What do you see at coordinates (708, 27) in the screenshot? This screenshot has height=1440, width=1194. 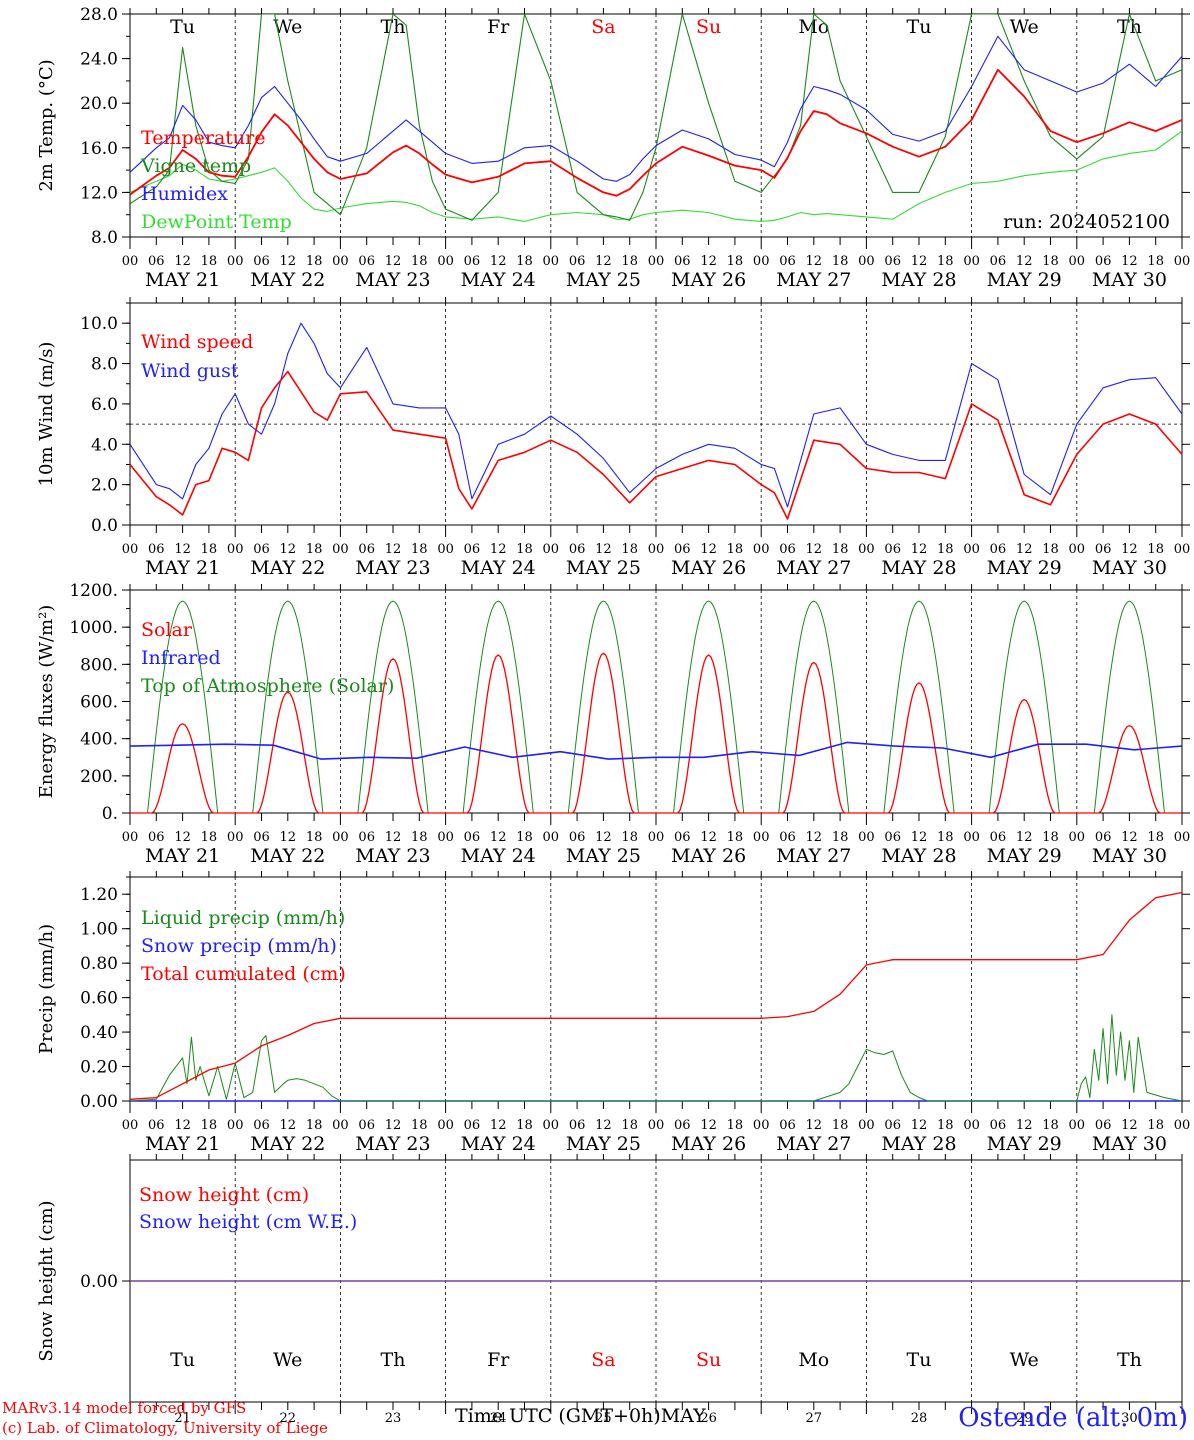 I see `day-label-top: Su` at bounding box center [708, 27].